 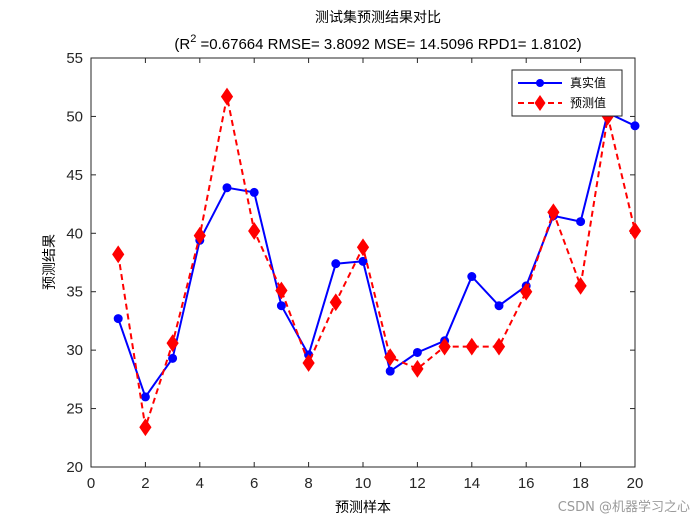 What do you see at coordinates (588, 102) in the screenshot?
I see `legend-label-2: 预测值` at bounding box center [588, 102].